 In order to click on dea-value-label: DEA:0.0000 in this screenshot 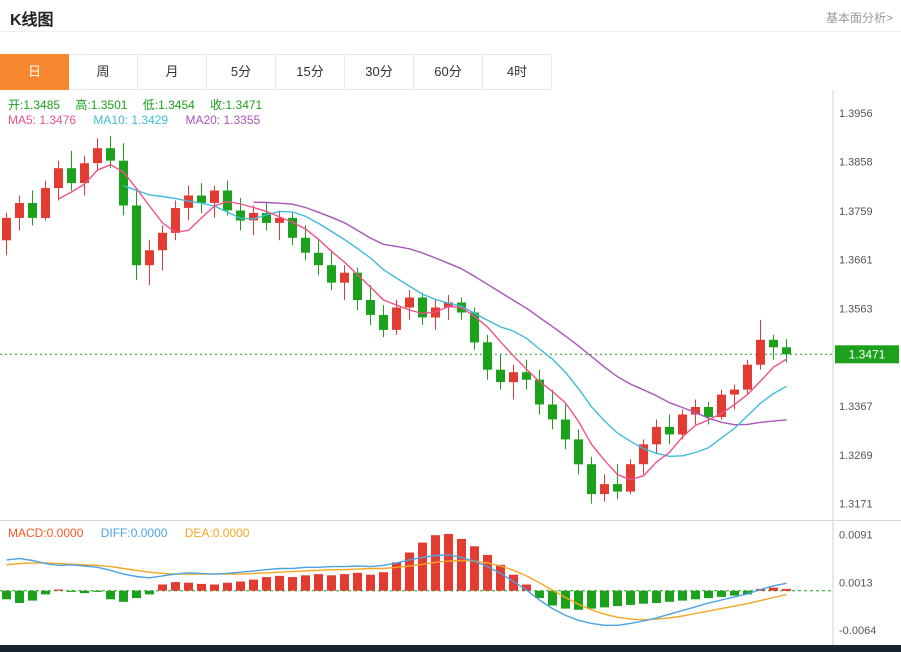, I will do `click(217, 533)`.